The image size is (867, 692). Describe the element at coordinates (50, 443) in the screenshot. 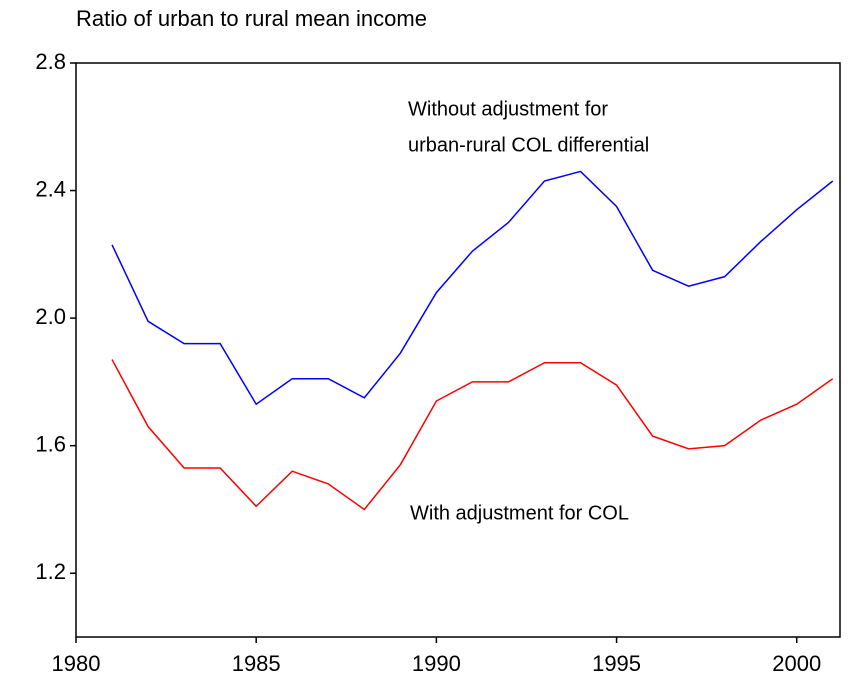

I see `y-tick-label: 1.6` at that location.